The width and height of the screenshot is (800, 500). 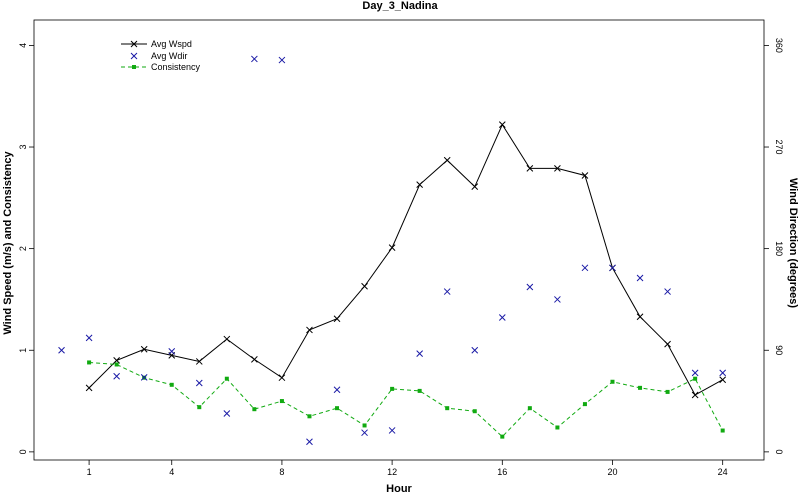 I want to click on legend-label-avg-wdir: Avg Wdir, so click(x=169, y=56).